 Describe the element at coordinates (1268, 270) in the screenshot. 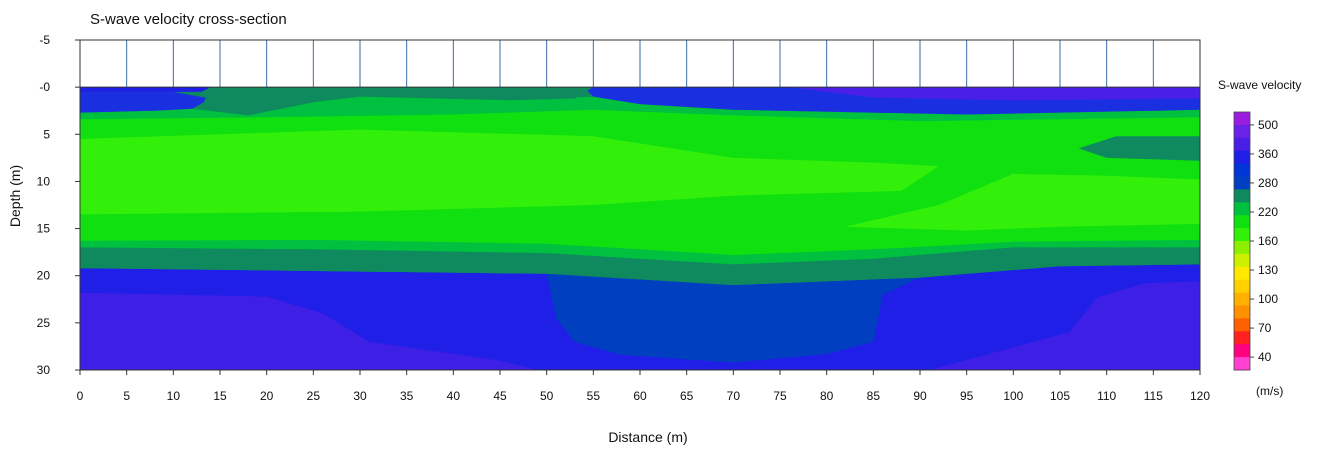

I see `colorbar-tick-label: 130` at that location.